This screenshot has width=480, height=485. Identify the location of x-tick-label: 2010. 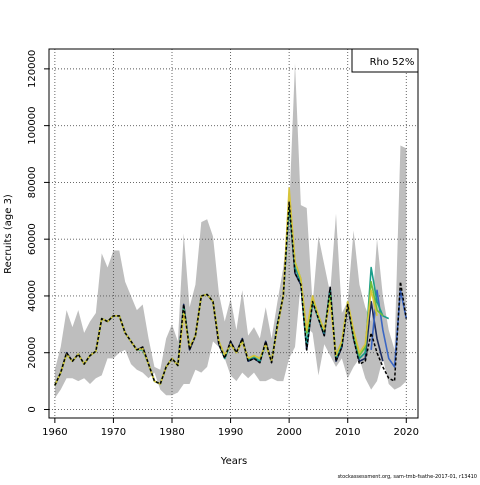
(347, 432).